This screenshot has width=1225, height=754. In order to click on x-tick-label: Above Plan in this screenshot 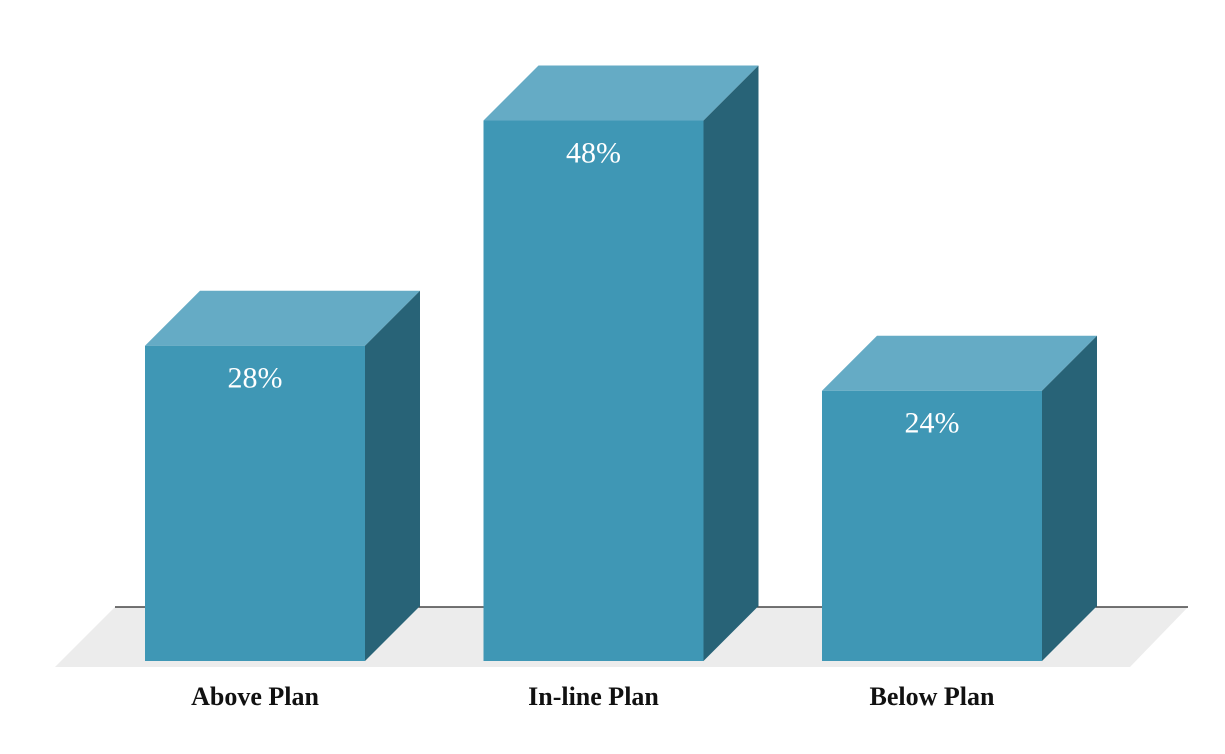, I will do `click(255, 696)`.